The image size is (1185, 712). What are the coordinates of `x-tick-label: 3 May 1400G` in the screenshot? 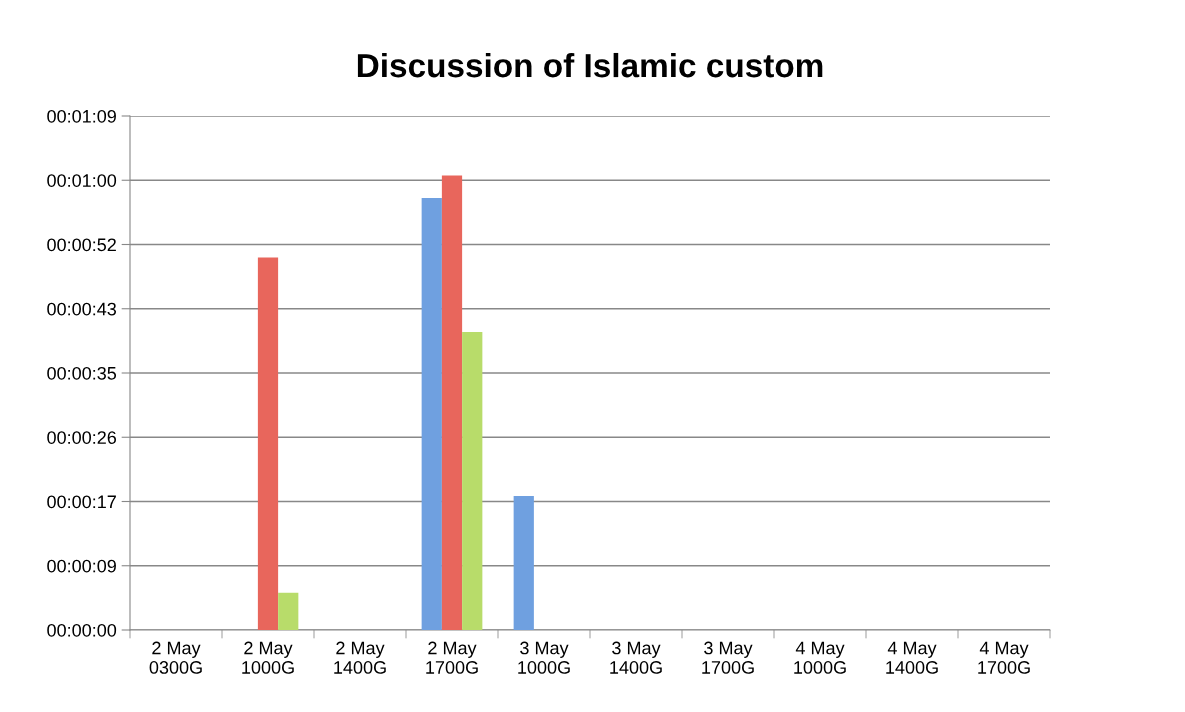 It's located at (636, 657).